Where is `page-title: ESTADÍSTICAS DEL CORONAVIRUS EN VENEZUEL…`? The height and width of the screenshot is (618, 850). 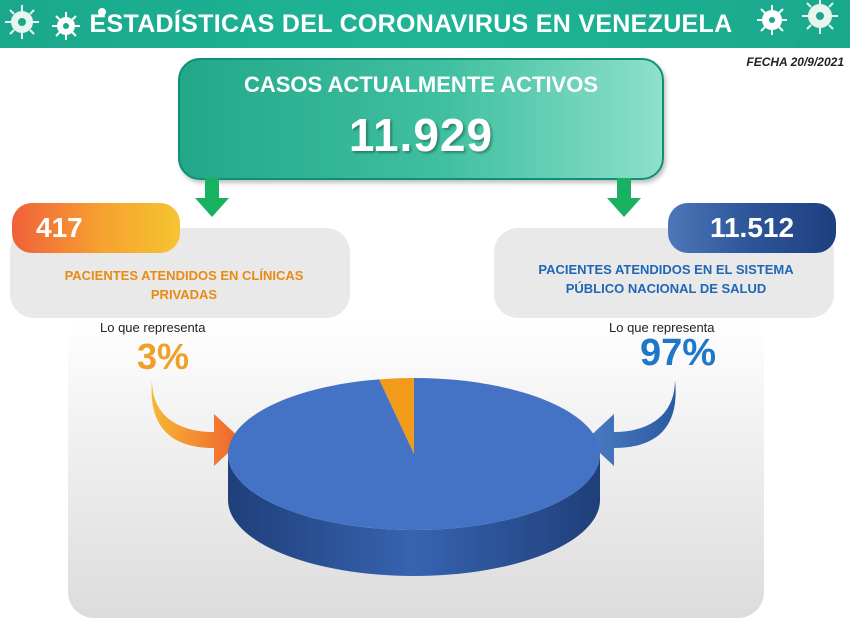
page-title: ESTADÍSTICAS DEL CORONAVIRUS EN VENEZUEL… is located at coordinates (411, 24).